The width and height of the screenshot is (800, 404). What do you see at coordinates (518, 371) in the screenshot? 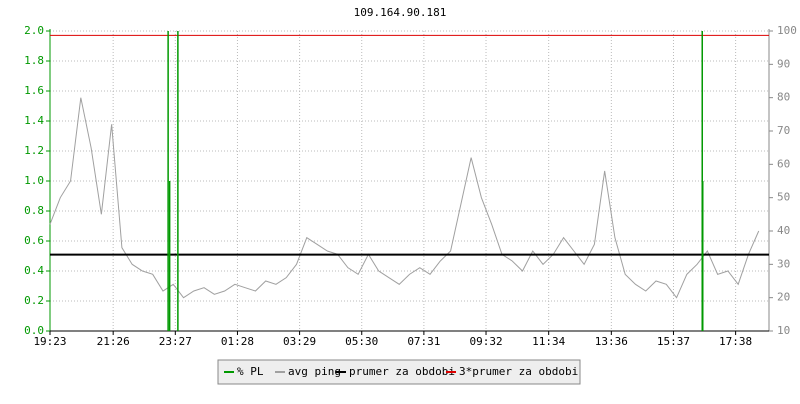
I see `legend-label: 3*prumer za obdobi` at bounding box center [518, 371].